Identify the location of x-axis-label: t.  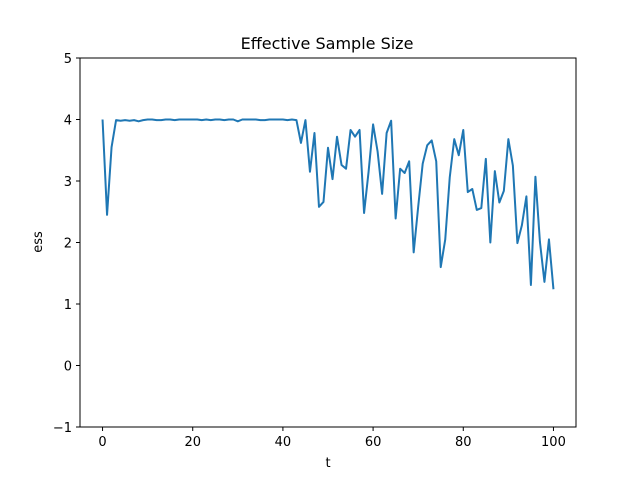
(327, 463).